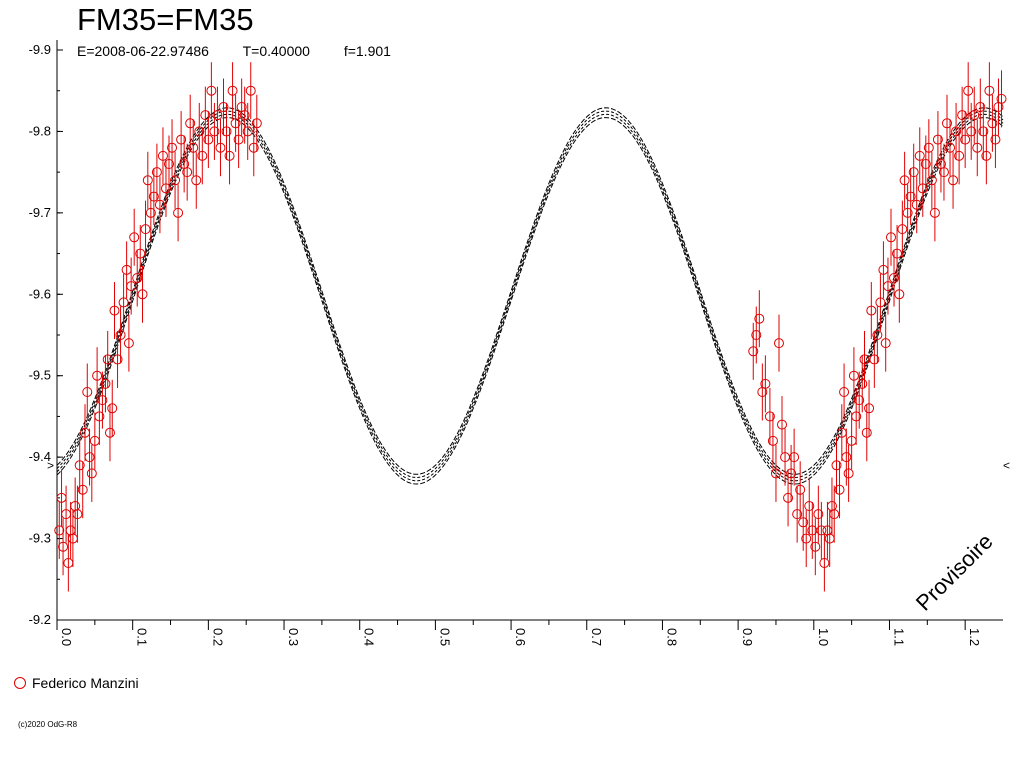 Image resolution: width=1024 pixels, height=768 pixels. I want to click on period-label: T=0.40000, so click(276, 51).